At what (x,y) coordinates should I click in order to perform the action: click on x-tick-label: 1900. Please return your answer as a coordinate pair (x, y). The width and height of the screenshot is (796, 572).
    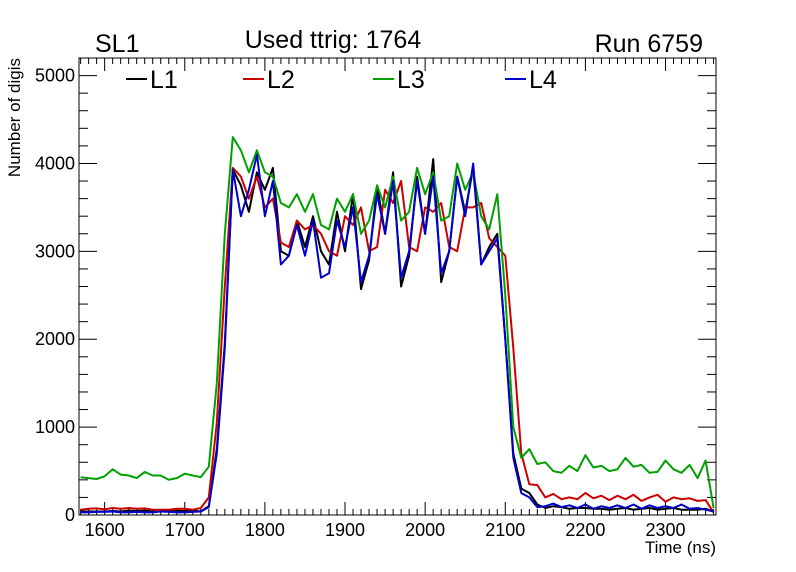
    Looking at the image, I should click on (345, 530).